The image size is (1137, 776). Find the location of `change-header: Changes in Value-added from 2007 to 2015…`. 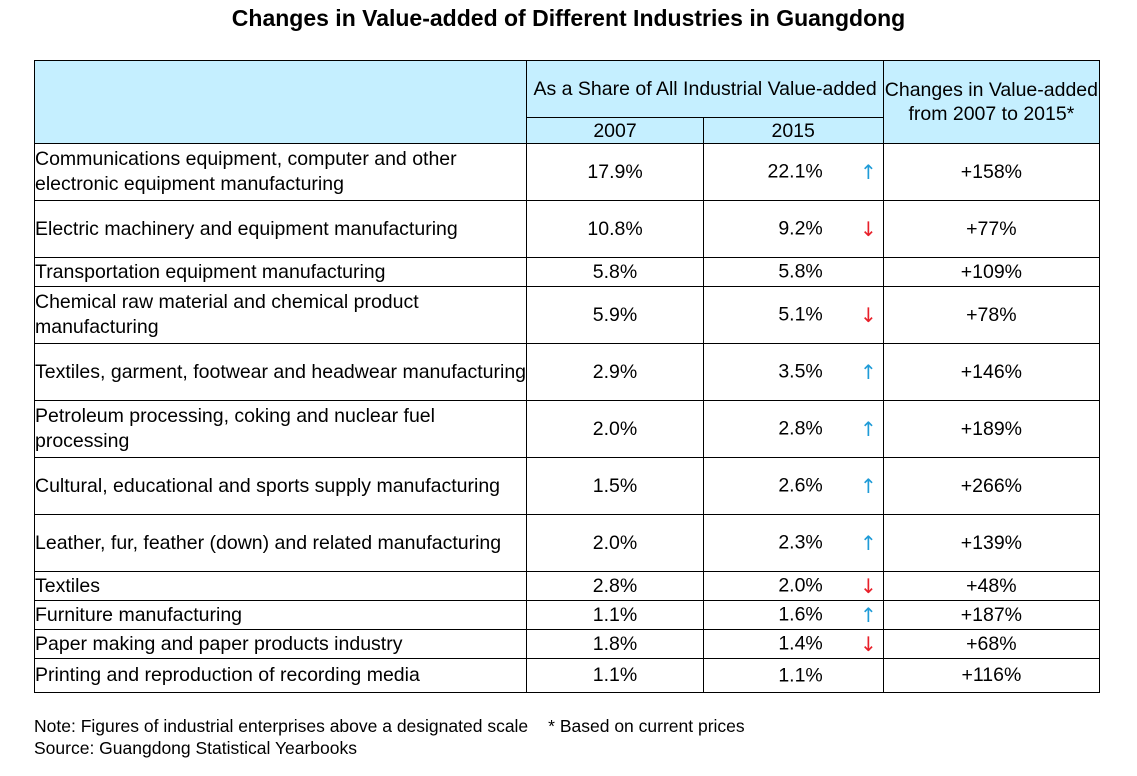

change-header: Changes in Value-added from 2007 to 2015… is located at coordinates (991, 102).